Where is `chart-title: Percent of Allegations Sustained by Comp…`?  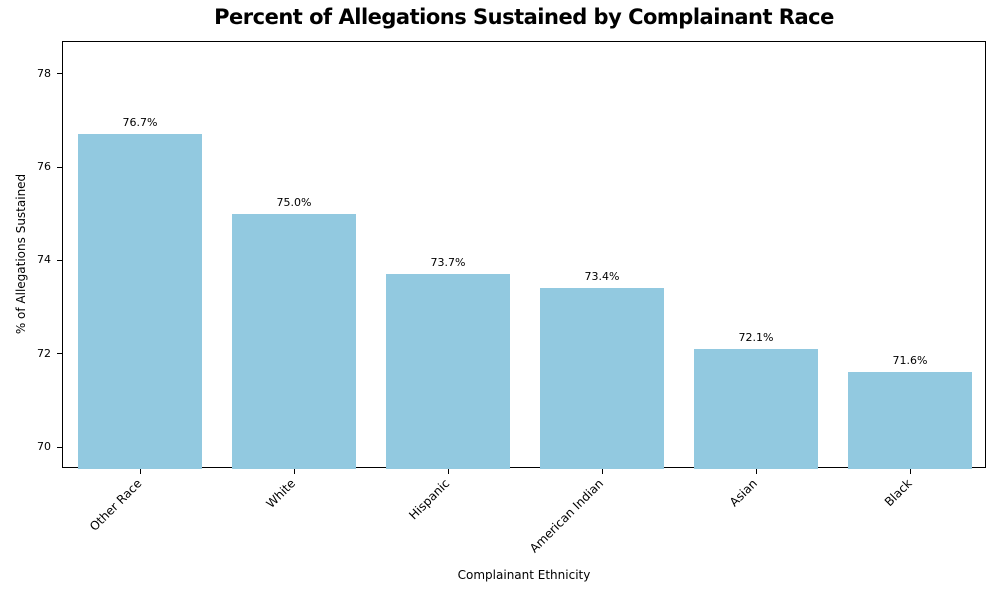
chart-title: Percent of Allegations Sustained by Comp… is located at coordinates (524, 17).